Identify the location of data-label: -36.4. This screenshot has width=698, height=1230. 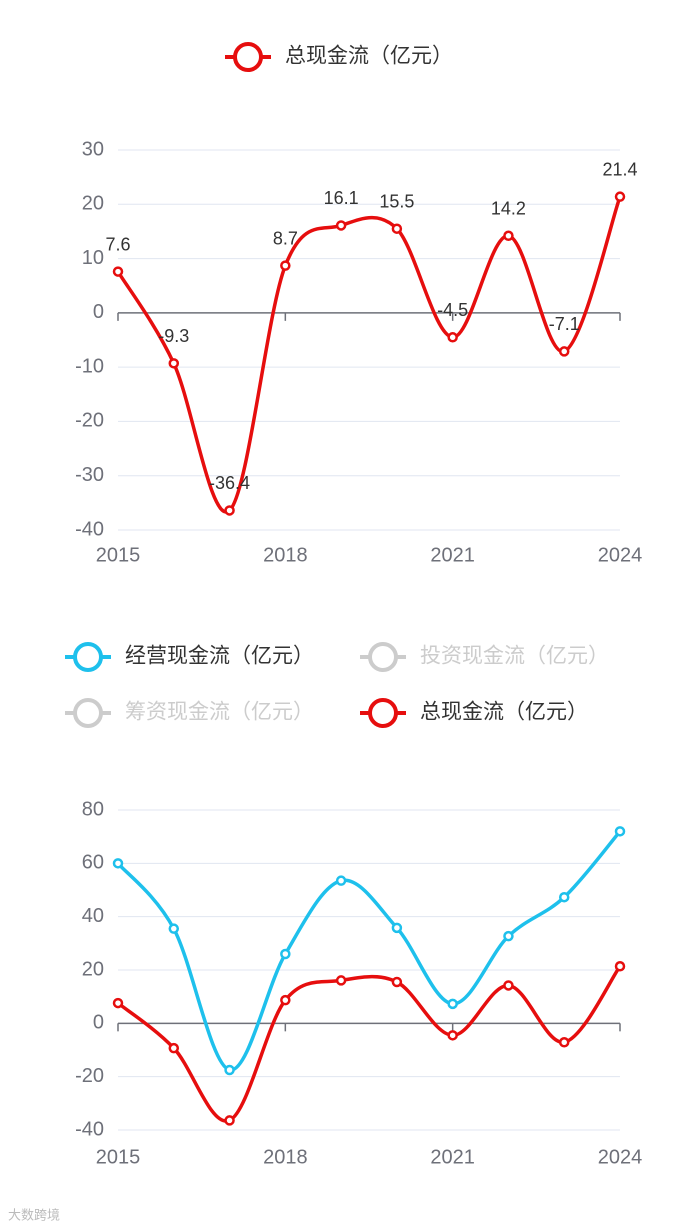
(229, 483).